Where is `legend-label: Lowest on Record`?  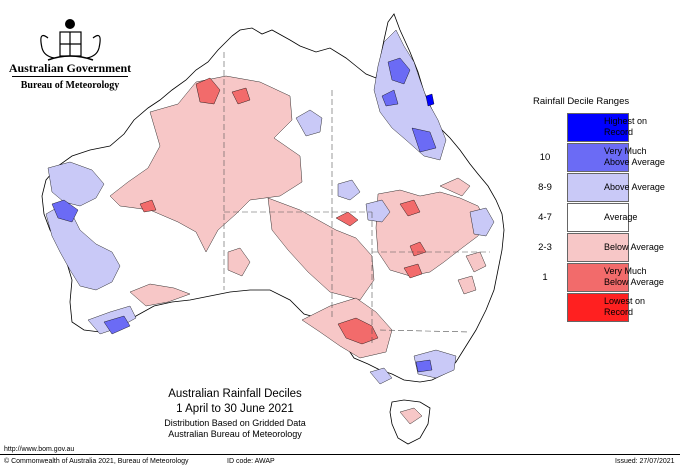
legend-label: Lowest on Record is located at coordinates (625, 306).